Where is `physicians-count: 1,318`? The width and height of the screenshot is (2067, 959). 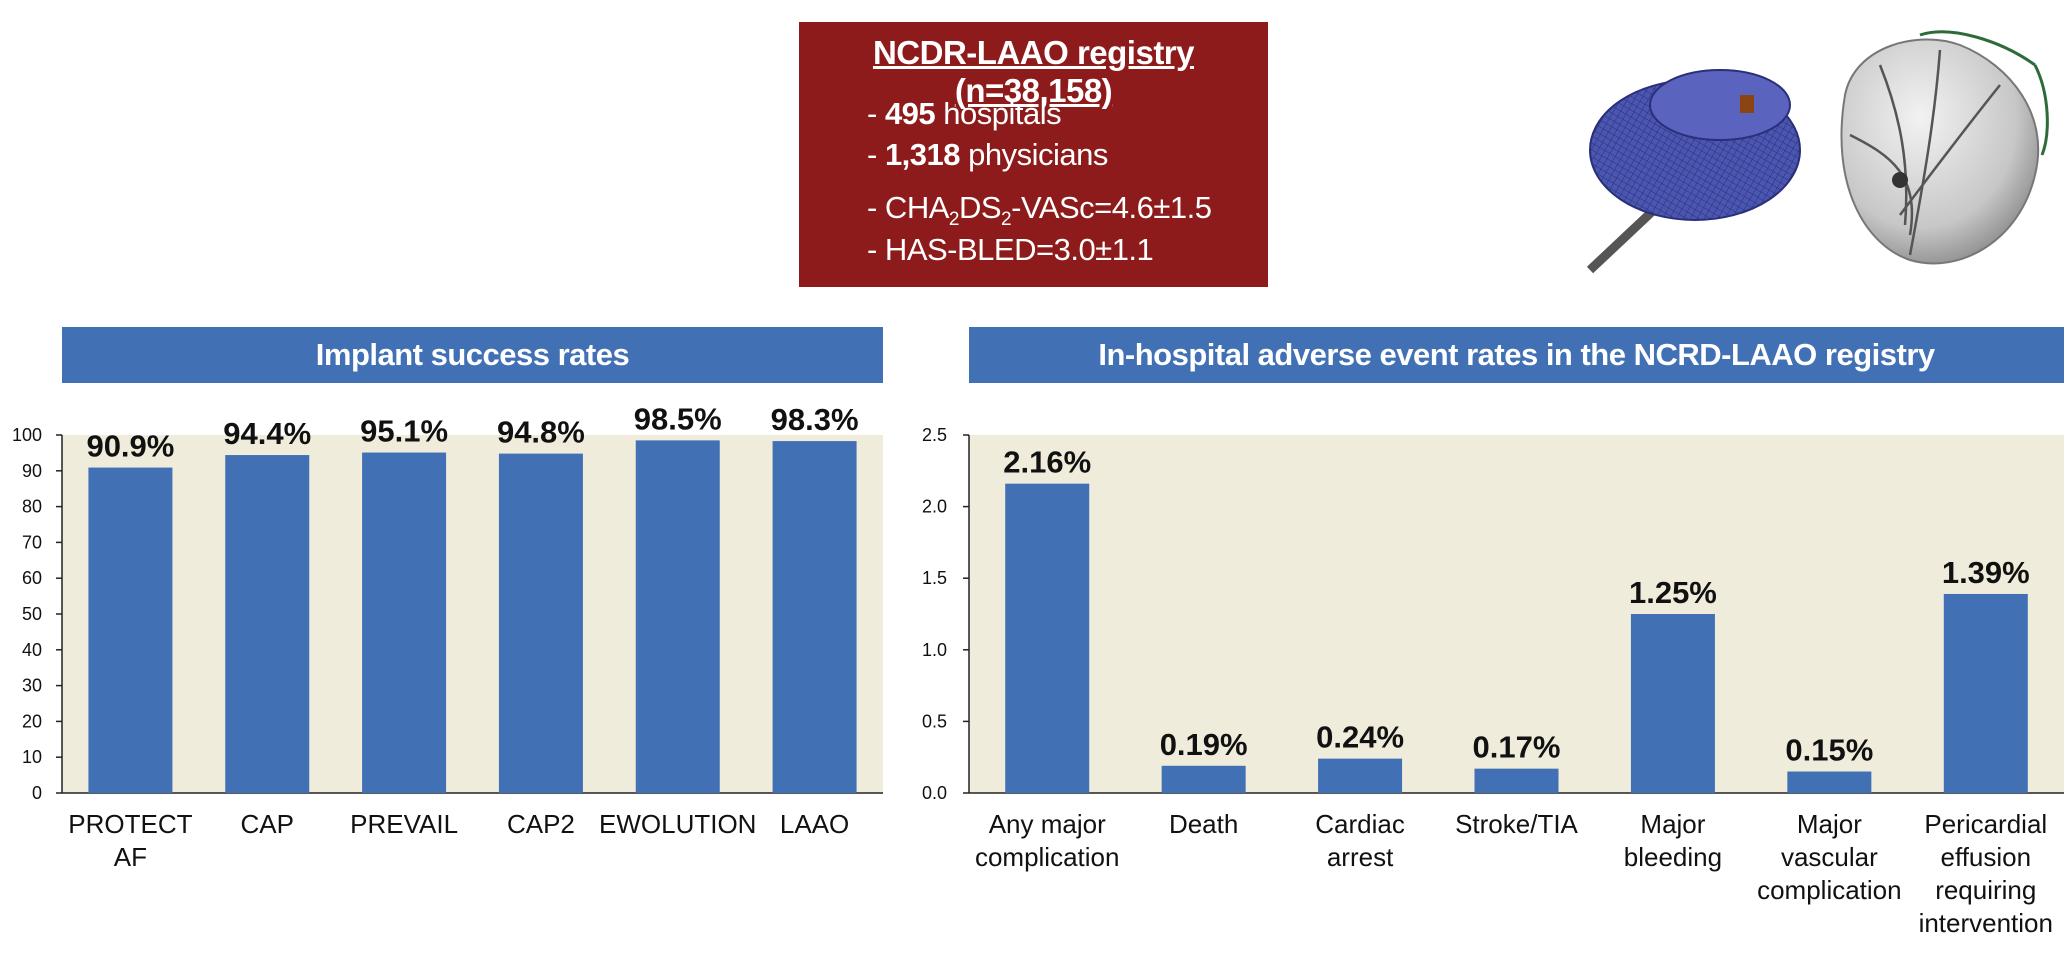
physicians-count: 1,318 is located at coordinates (922, 154).